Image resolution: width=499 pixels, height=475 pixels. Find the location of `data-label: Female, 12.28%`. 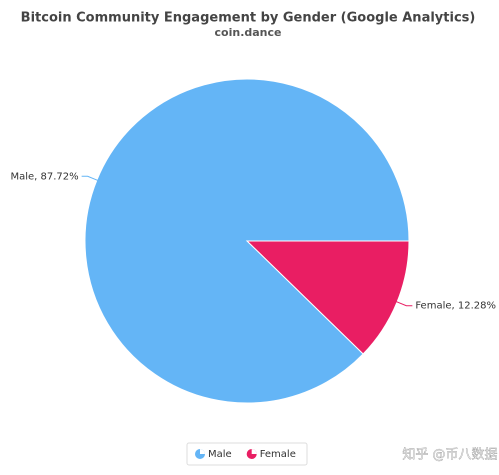

data-label: Female, 12.28% is located at coordinates (455, 306).